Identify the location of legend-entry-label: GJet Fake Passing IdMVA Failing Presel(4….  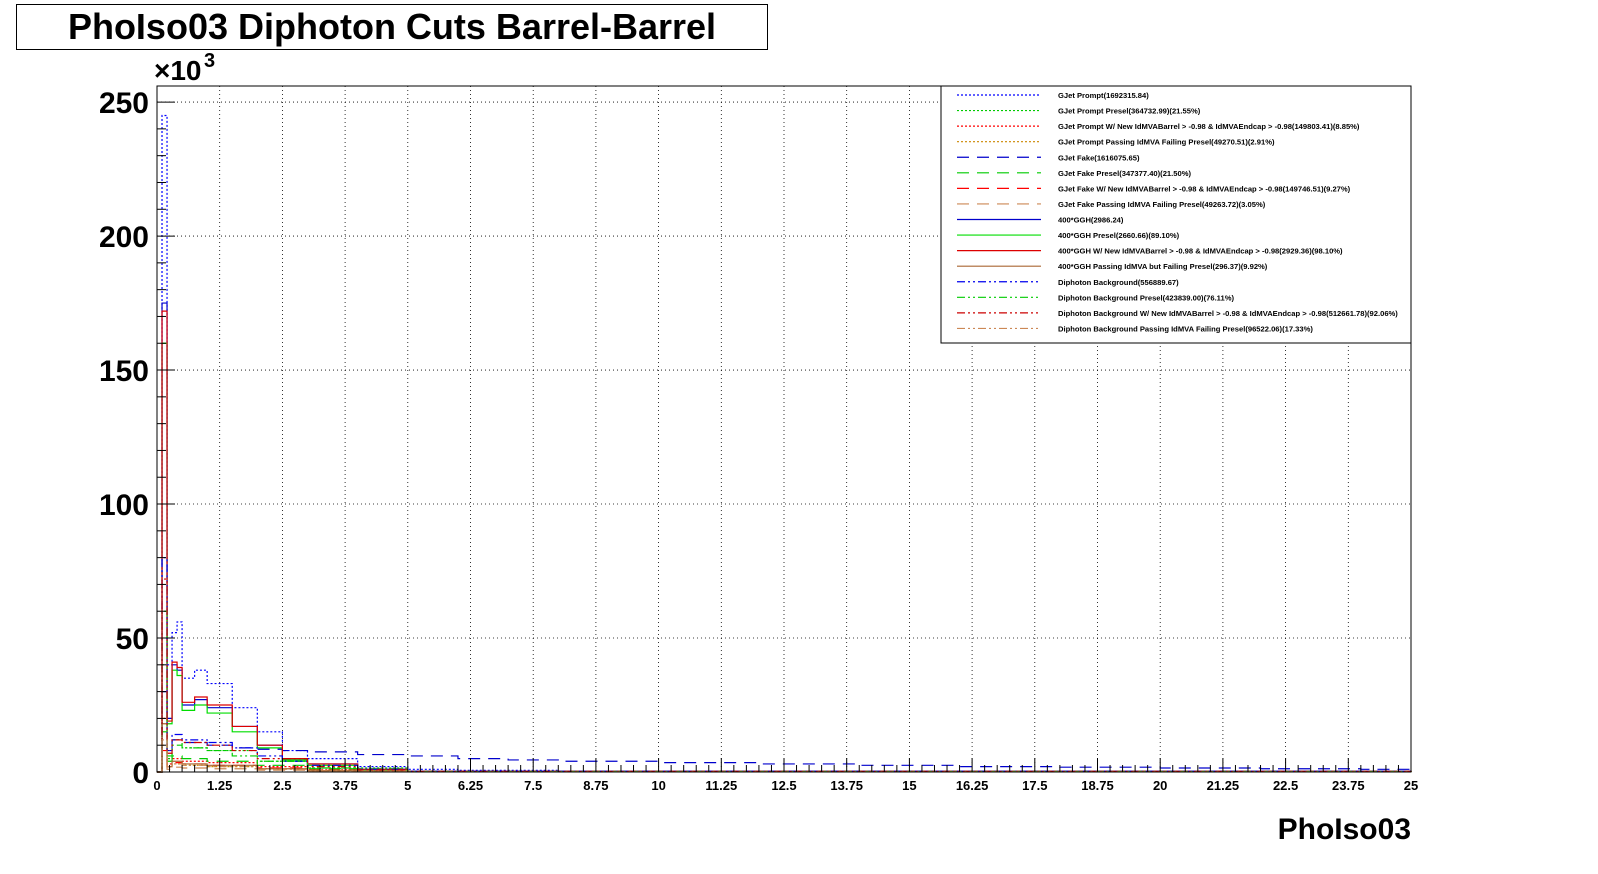
(1162, 204).